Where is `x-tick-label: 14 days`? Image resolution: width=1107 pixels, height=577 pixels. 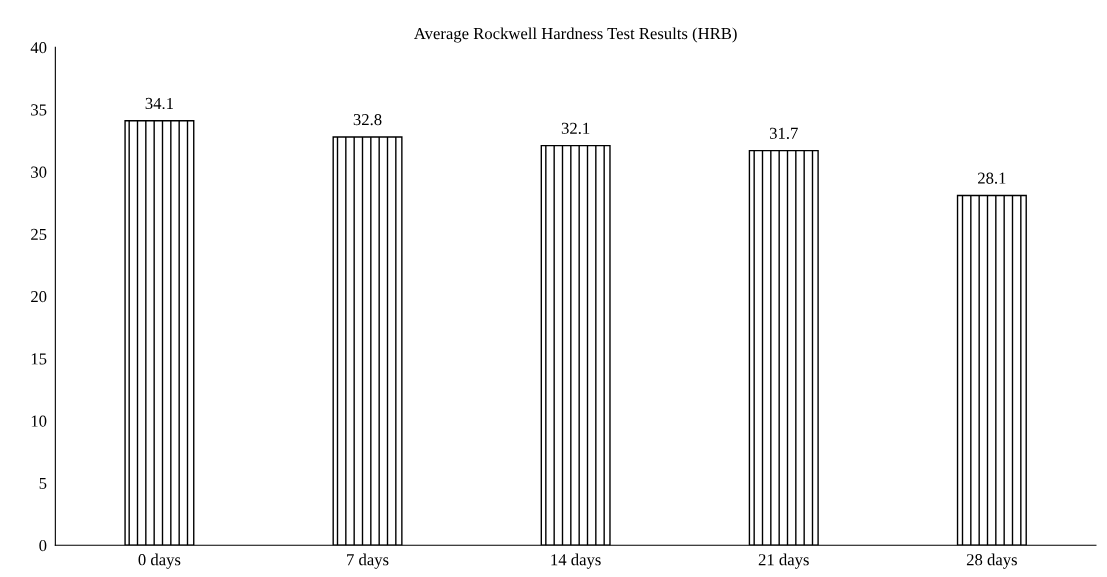
x-tick-label: 14 days is located at coordinates (576, 561).